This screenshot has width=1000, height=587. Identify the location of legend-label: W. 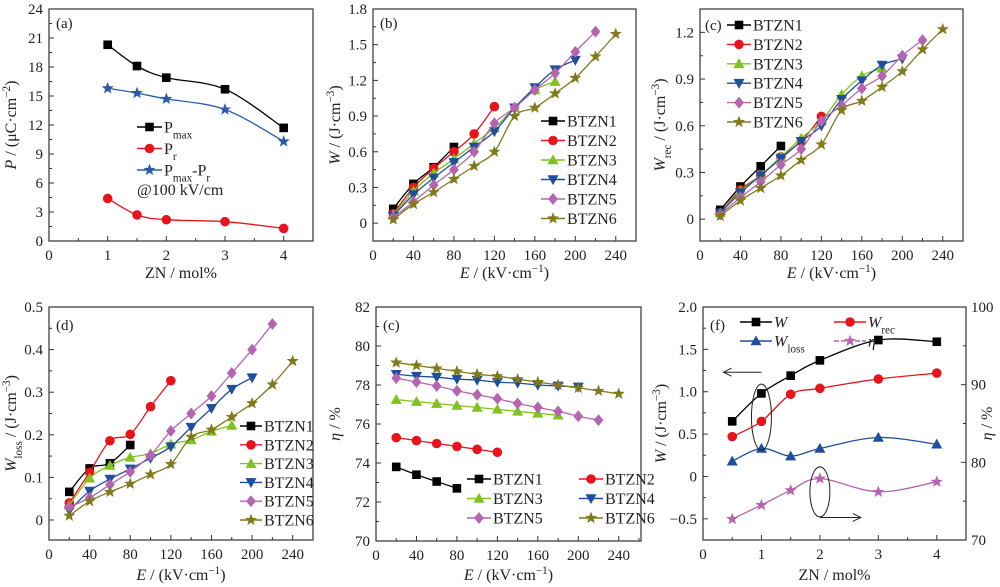
(781, 323).